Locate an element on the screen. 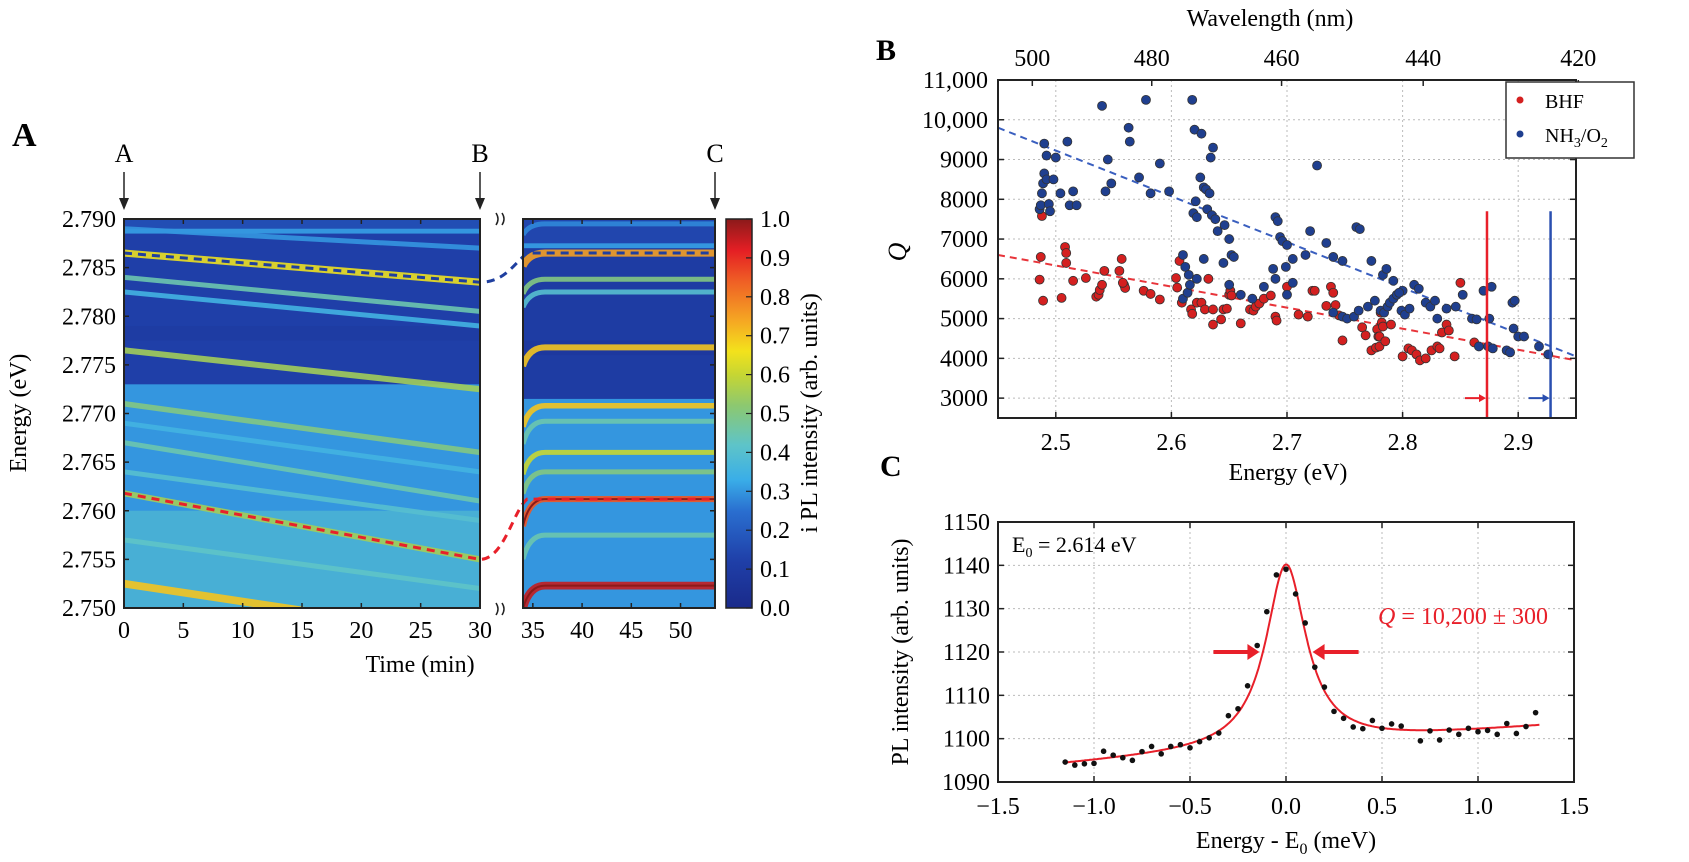 Image resolution: width=1689 pixels, height=862 pixels. axis-break-top-icon is located at coordinates (500, 219).